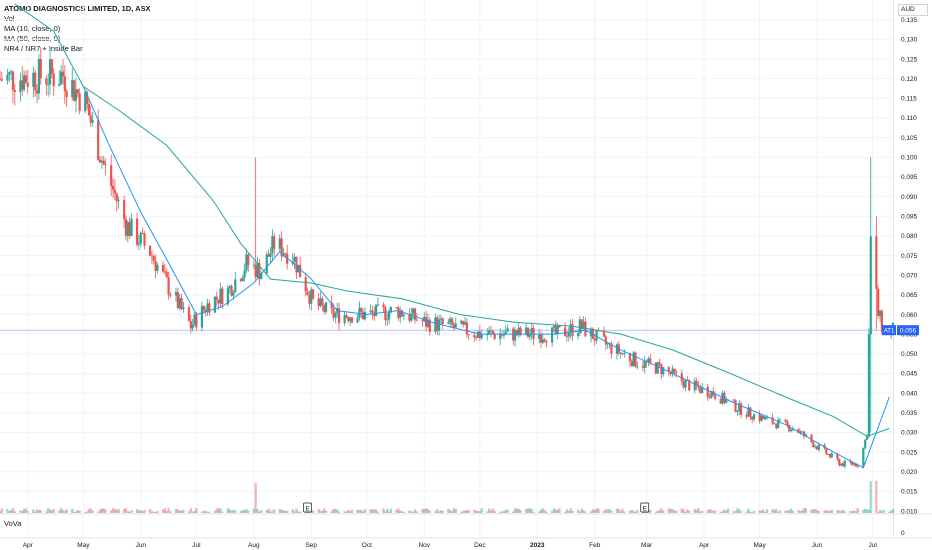  What do you see at coordinates (43, 48) in the screenshot?
I see `legend-nr-inside-bar: NR4 / NR7 + Inside Bar` at bounding box center [43, 48].